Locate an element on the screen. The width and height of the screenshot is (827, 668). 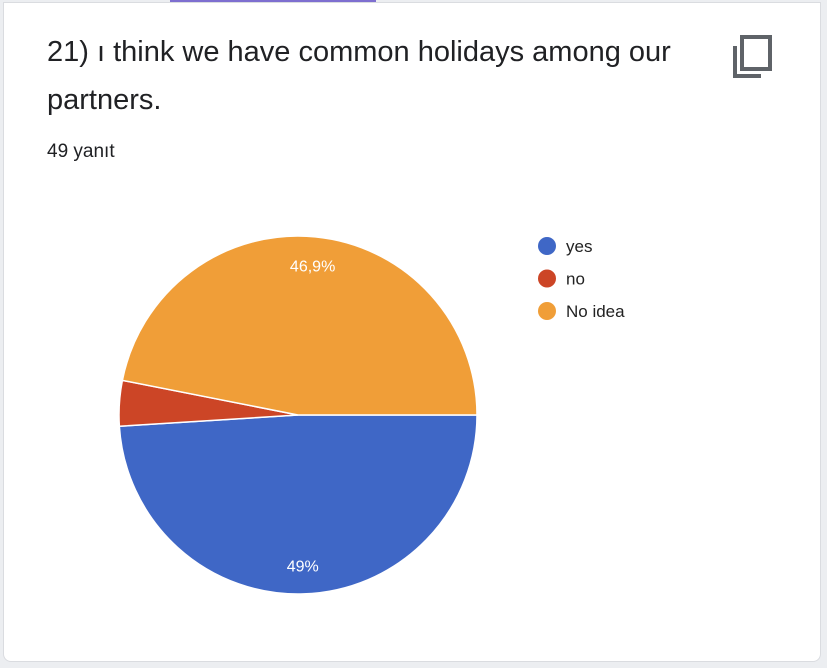
pie-slice-no-idea is located at coordinates (299, 325).